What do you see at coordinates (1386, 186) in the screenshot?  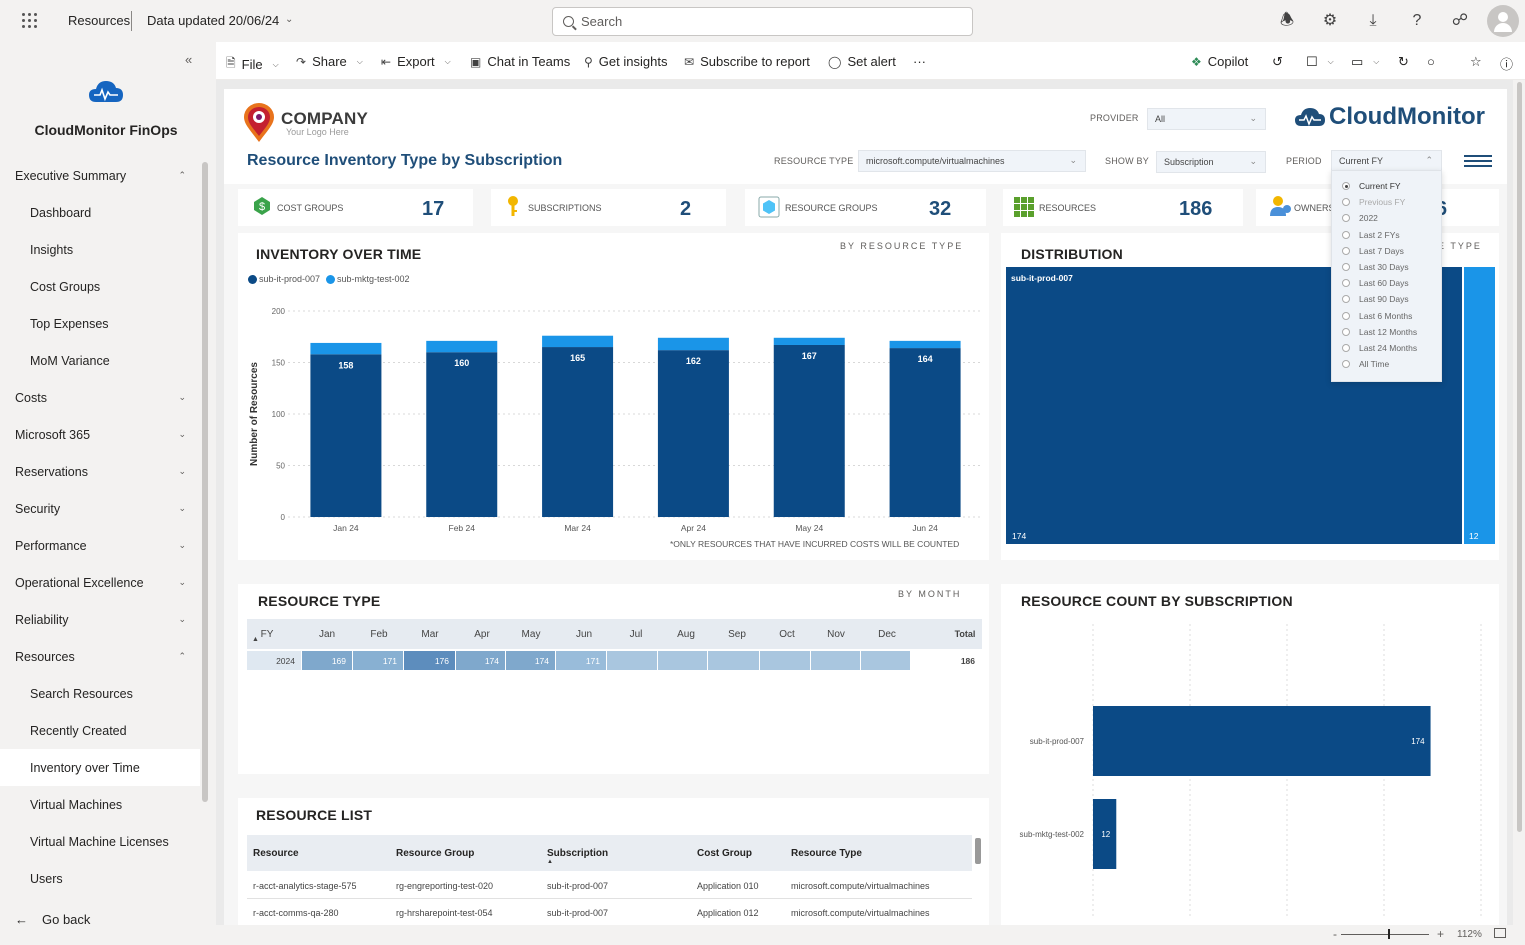 I see `period-option: Current FY` at bounding box center [1386, 186].